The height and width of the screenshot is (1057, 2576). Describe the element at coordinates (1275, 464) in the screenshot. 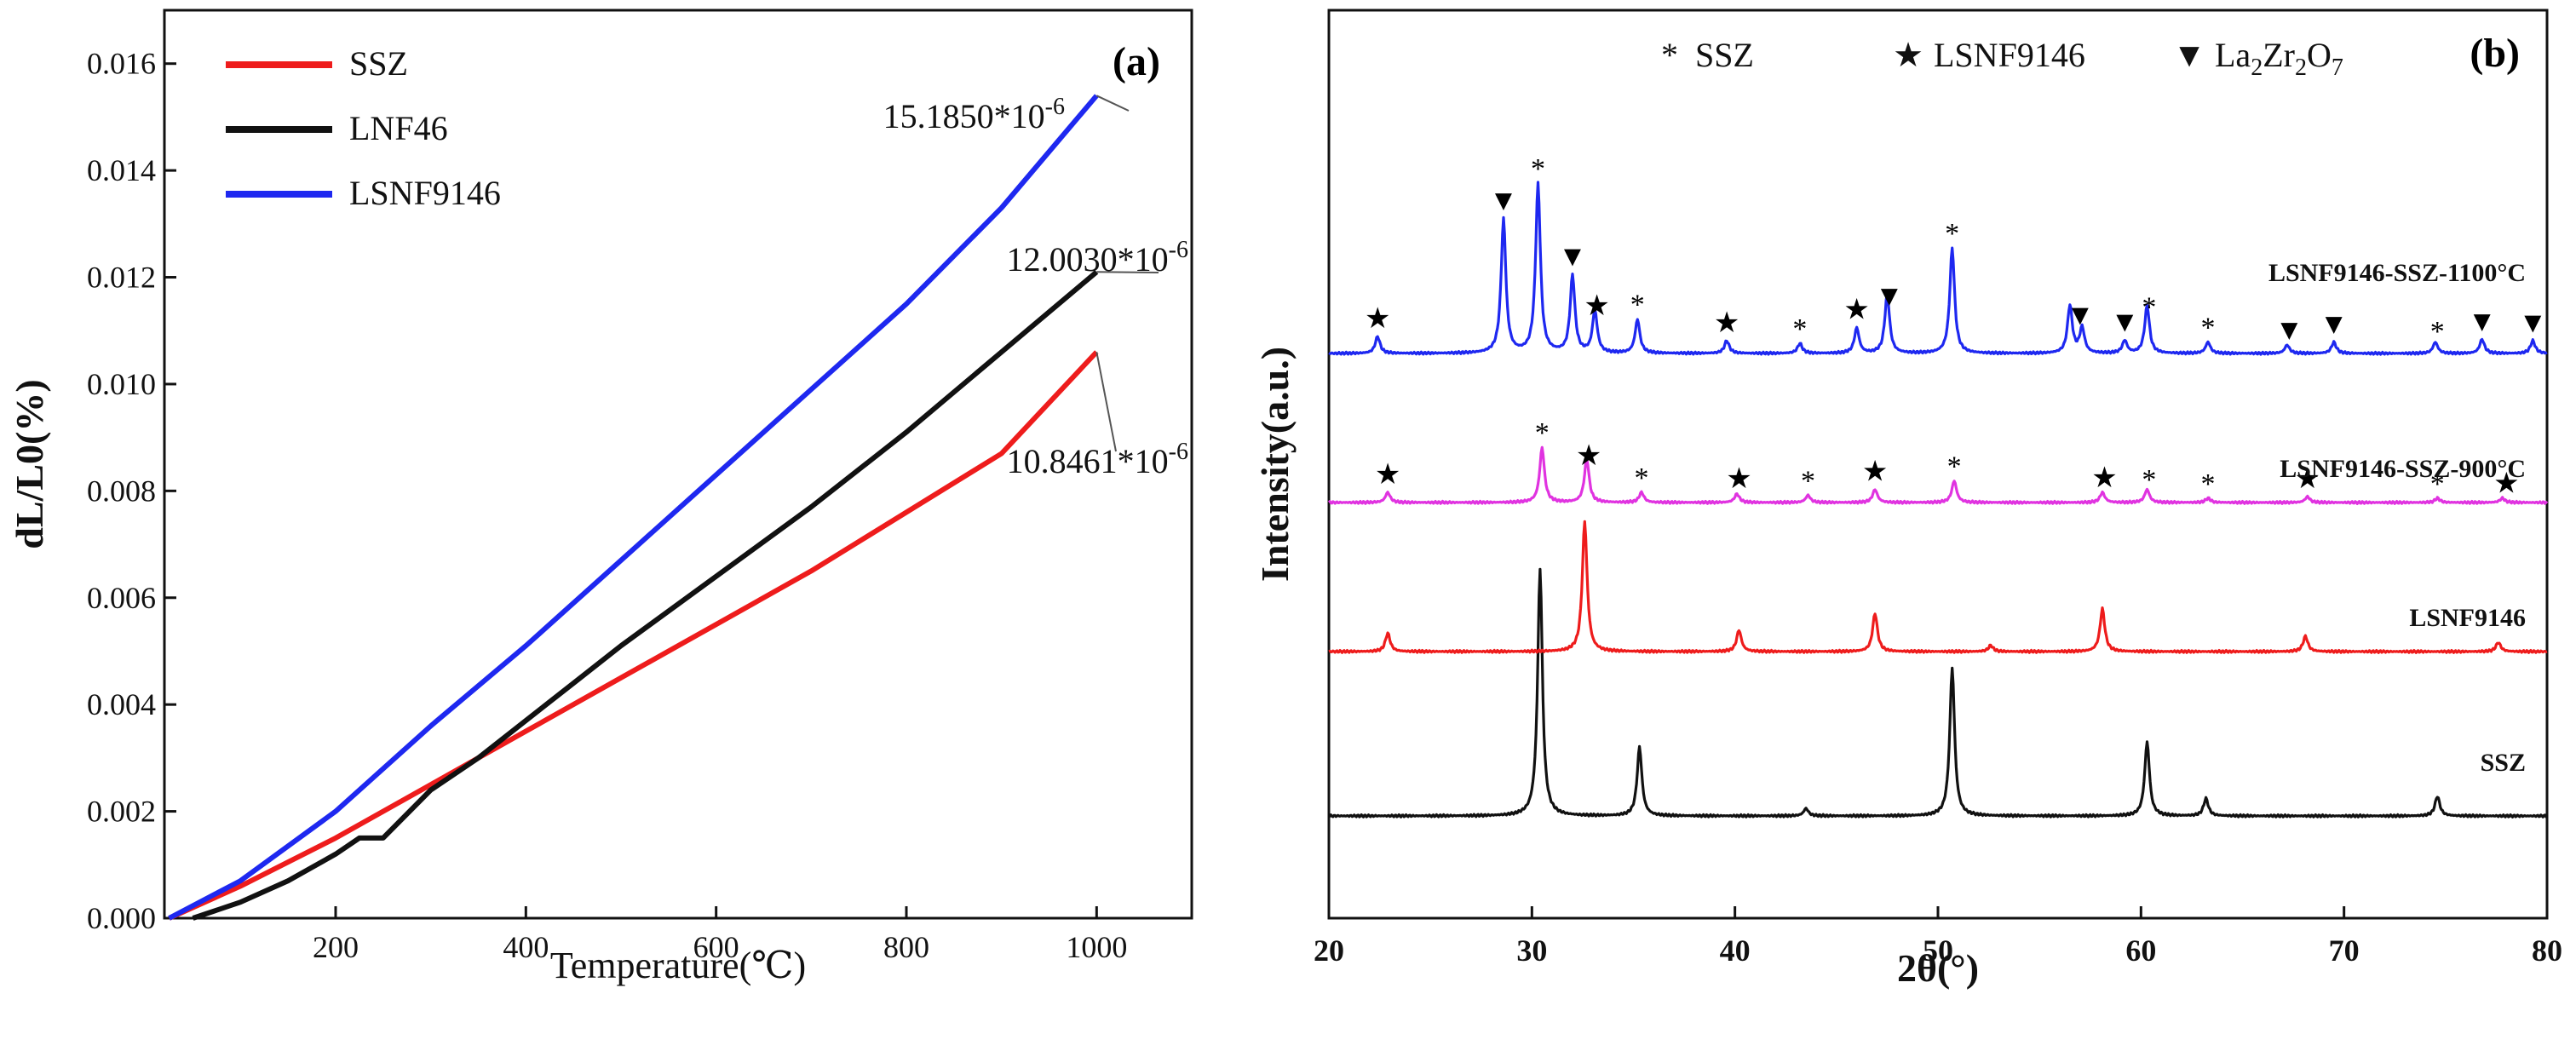

I see `panel-b-y-axis-label: Intensity(a.u.)` at that location.